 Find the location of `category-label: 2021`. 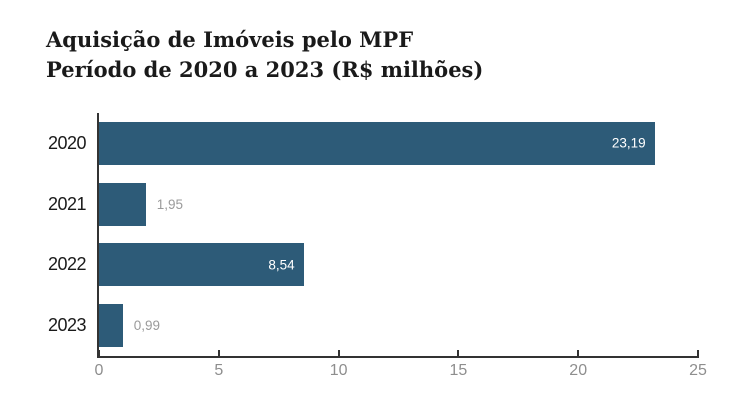

category-label: 2021 is located at coordinates (67, 203).